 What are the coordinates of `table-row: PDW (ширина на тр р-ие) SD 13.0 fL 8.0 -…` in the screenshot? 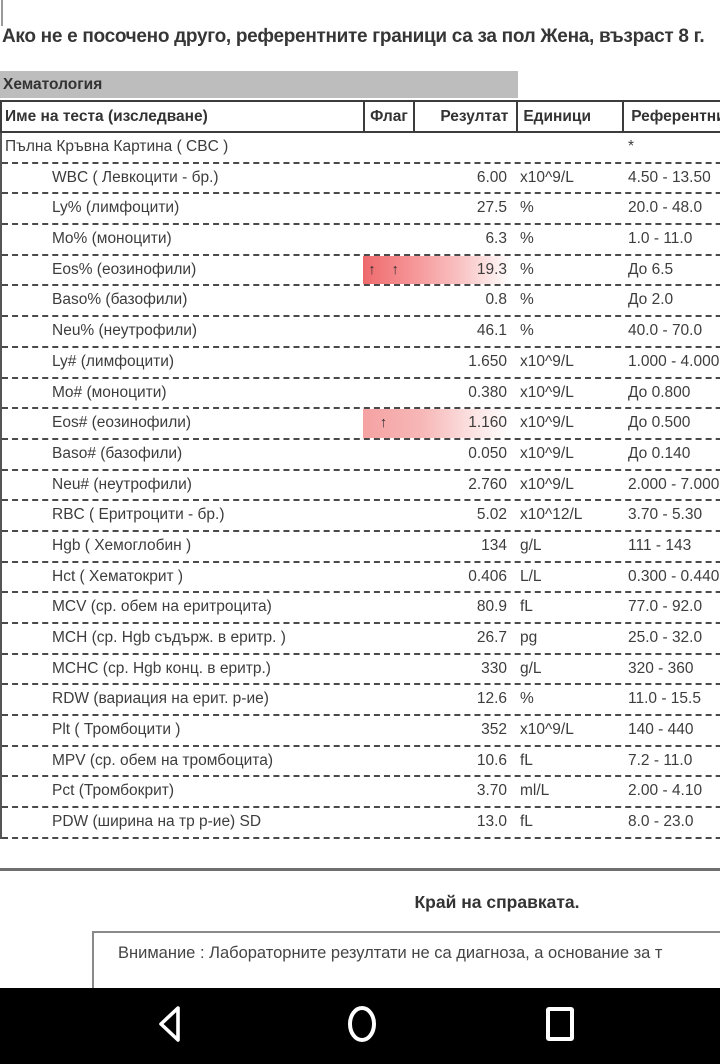 It's located at (361, 823).